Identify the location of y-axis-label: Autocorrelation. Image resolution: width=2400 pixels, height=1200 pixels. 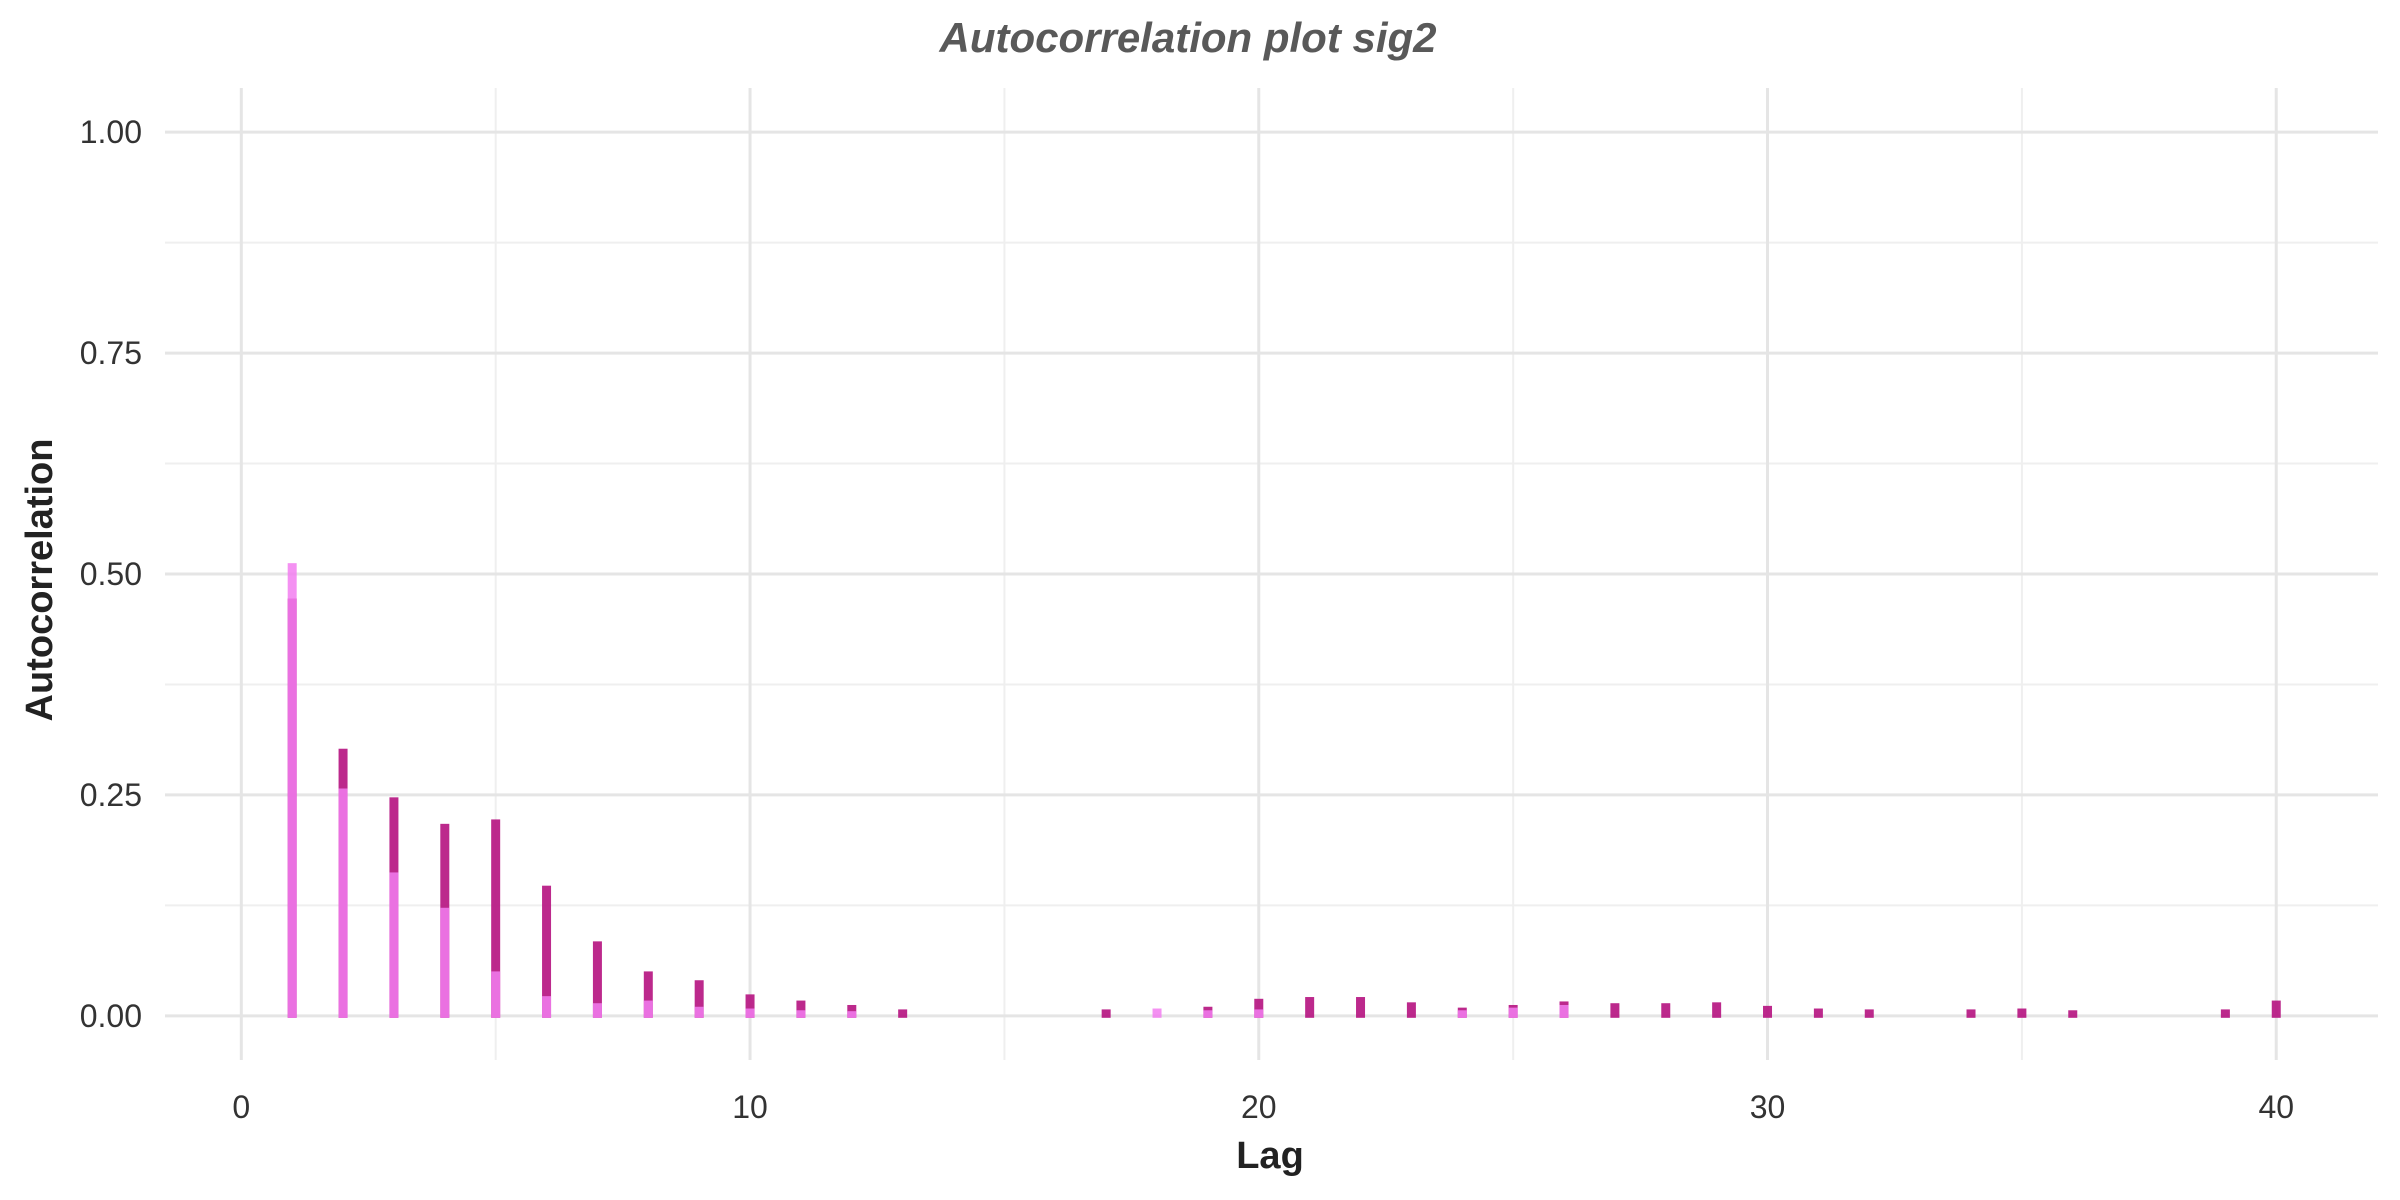
(40, 580).